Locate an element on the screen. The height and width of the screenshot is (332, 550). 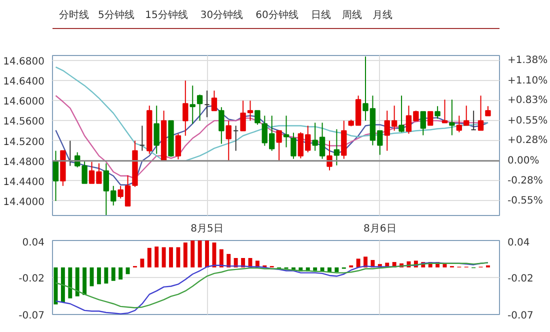
y2-tick-label: +1.38% is located at coordinates (528, 60).